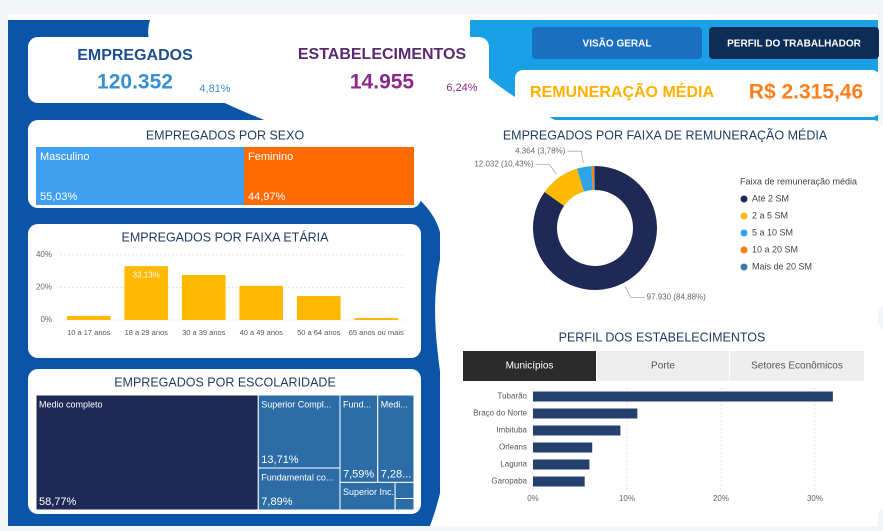 The width and height of the screenshot is (883, 531). What do you see at coordinates (509, 481) in the screenshot?
I see `y-tick-label: Garopaba` at bounding box center [509, 481].